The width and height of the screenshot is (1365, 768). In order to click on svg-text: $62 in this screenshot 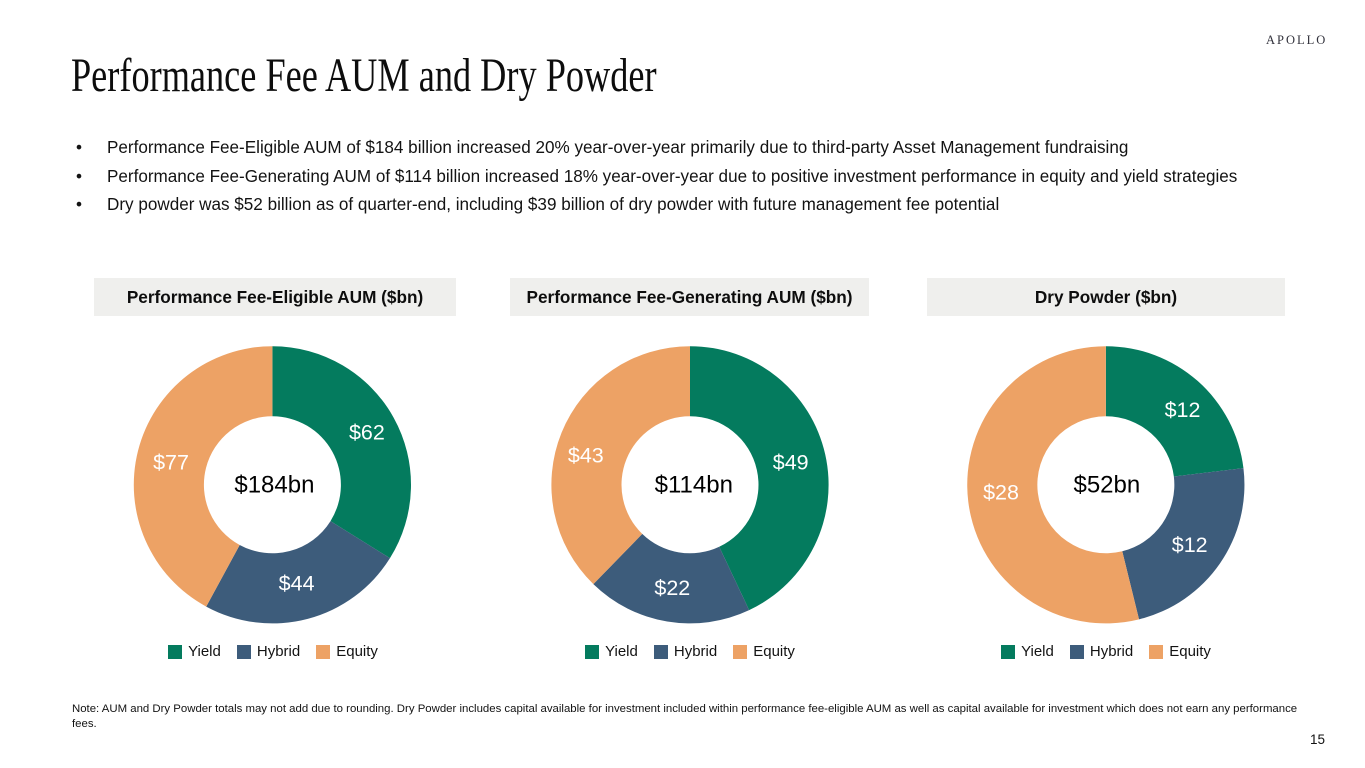, I will do `click(367, 432)`.